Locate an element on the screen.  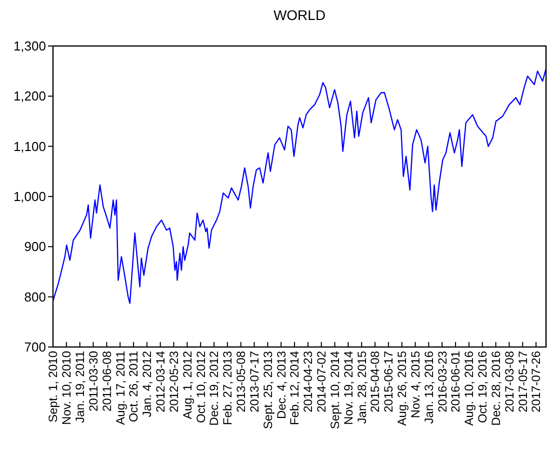
x-tick-label: 2012-03-14 is located at coordinates (161, 381).